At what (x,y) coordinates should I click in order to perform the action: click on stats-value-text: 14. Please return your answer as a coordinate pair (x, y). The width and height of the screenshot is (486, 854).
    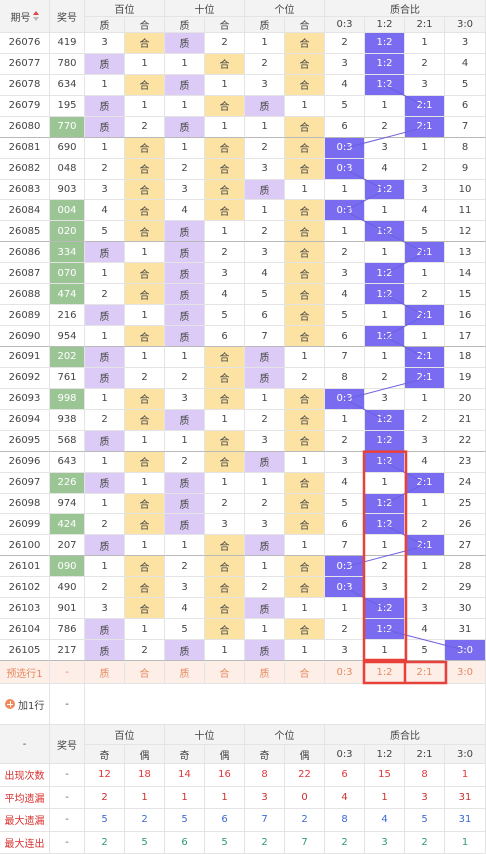
    Looking at the image, I should click on (184, 775).